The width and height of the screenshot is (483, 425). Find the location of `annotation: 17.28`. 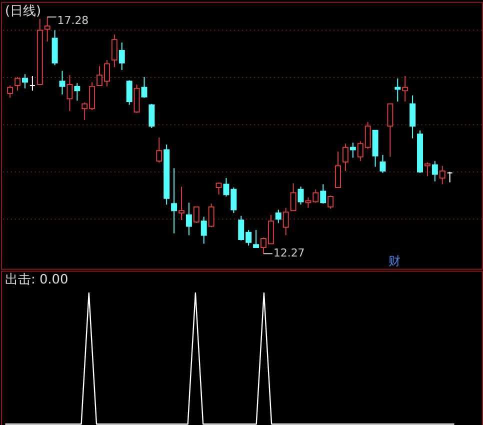

annotation: 17.28 is located at coordinates (73, 20).